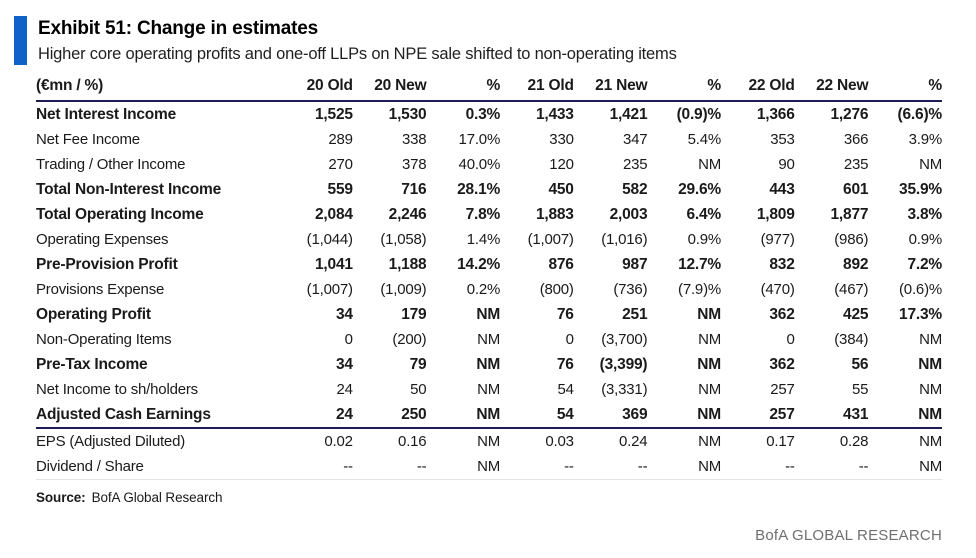 The height and width of the screenshot is (558, 976). Describe the element at coordinates (334, 264) in the screenshot. I see `cell-value: 1,041` at that location.